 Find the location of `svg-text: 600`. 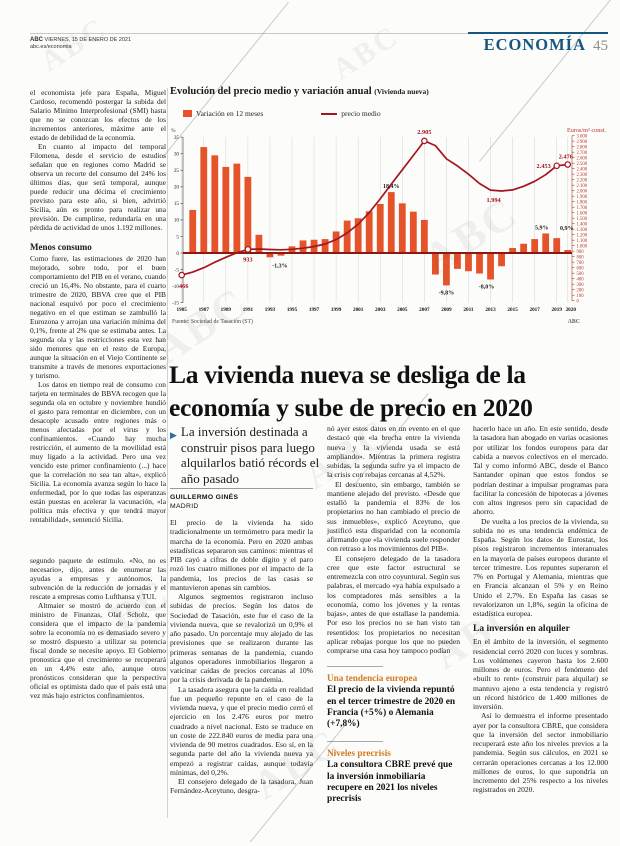

svg-text: 600 is located at coordinates (581, 268).